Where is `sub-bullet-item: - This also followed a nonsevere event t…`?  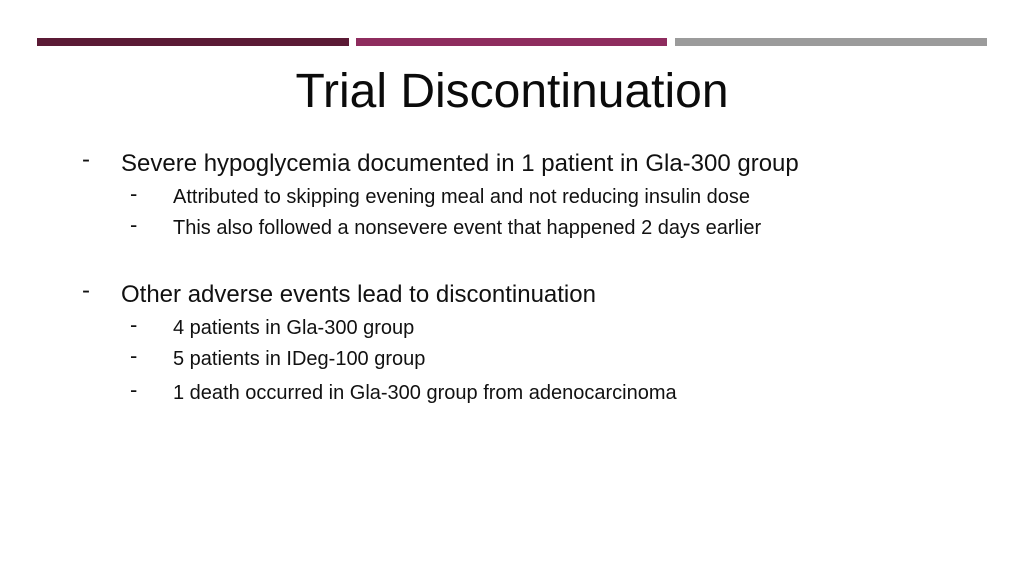 sub-bullet-item: - This also followed a nonsevere event t… is located at coordinates (512, 228).